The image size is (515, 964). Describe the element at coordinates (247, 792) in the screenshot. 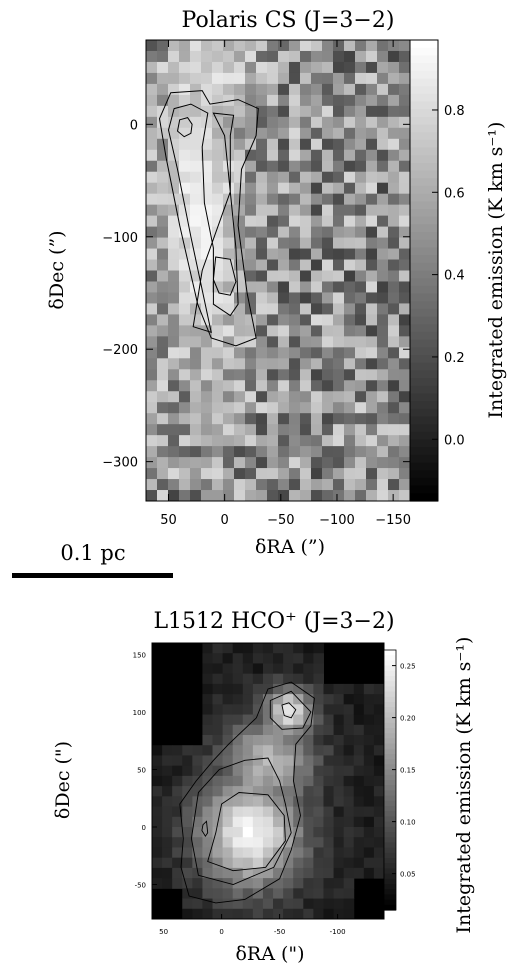

I see `contour-outer` at that location.